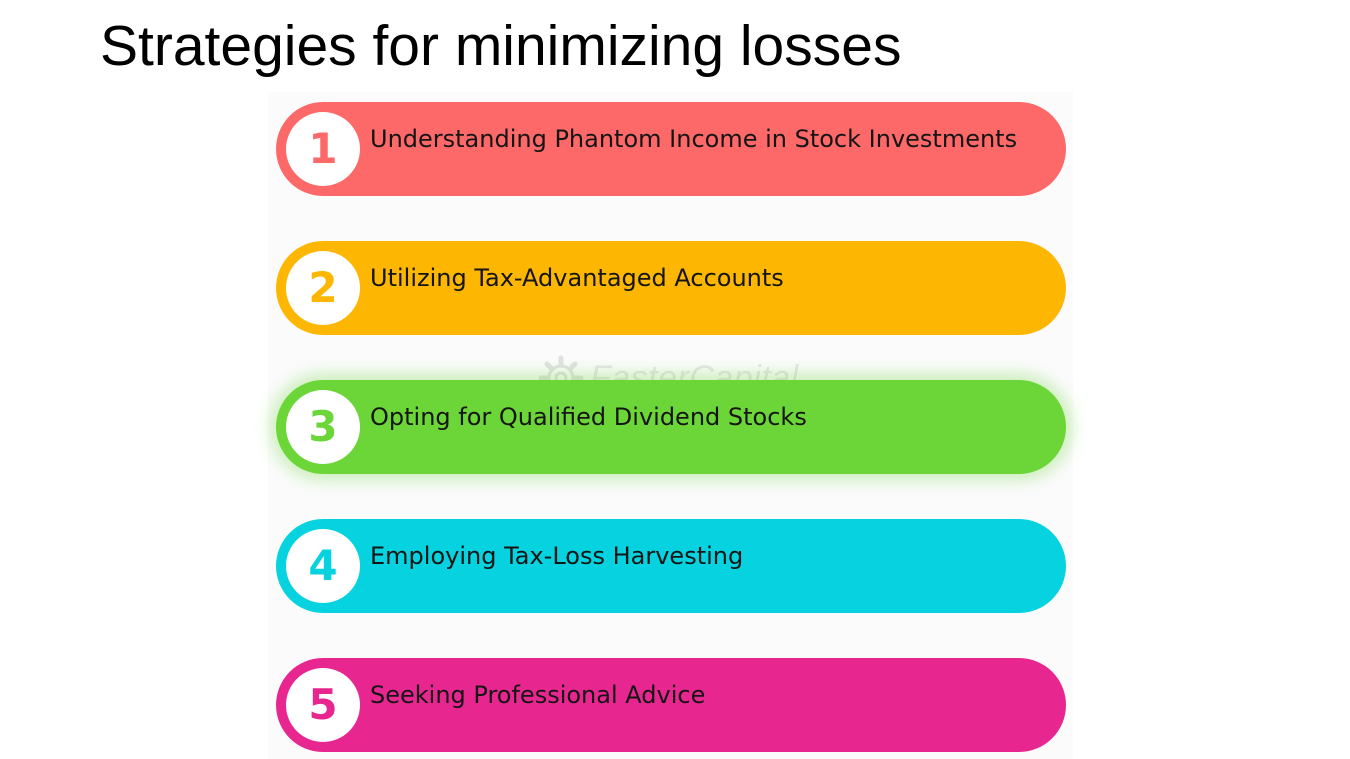 The height and width of the screenshot is (759, 1350). I want to click on strategy-item-5: 5 Seeking Professional Advice, so click(671, 705).